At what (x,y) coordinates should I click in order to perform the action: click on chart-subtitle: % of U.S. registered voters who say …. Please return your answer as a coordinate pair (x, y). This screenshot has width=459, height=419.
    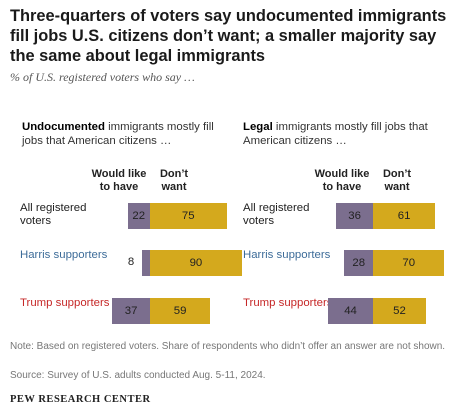
    Looking at the image, I should click on (102, 77).